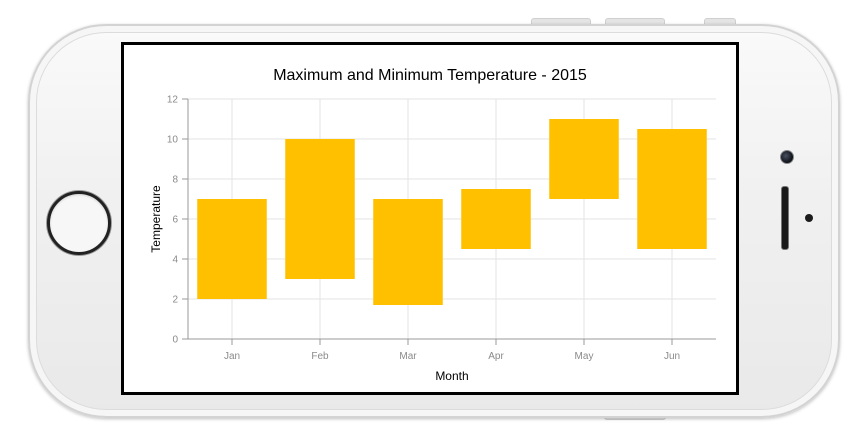  Describe the element at coordinates (452, 350) in the screenshot. I see `x-axis-ticks: Jan Feb Mar Apr May Jun` at that location.